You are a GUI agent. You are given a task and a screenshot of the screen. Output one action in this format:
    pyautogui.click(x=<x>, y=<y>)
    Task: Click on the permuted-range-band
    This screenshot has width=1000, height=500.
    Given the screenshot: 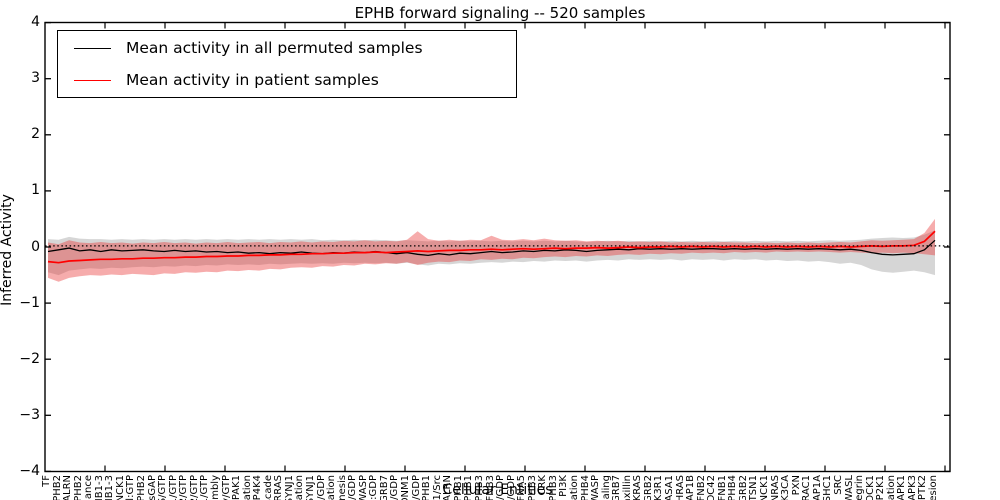 What is the action you would take?
    pyautogui.click(x=491, y=253)
    